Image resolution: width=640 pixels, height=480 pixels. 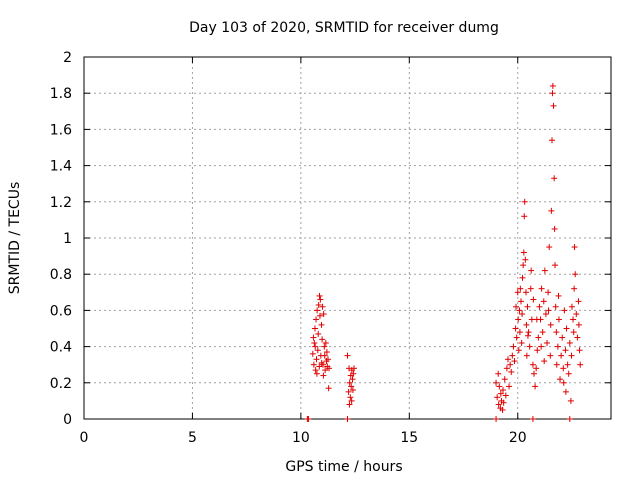 I want to click on y-axis-label: SRMTID / TECUs, so click(x=15, y=238).